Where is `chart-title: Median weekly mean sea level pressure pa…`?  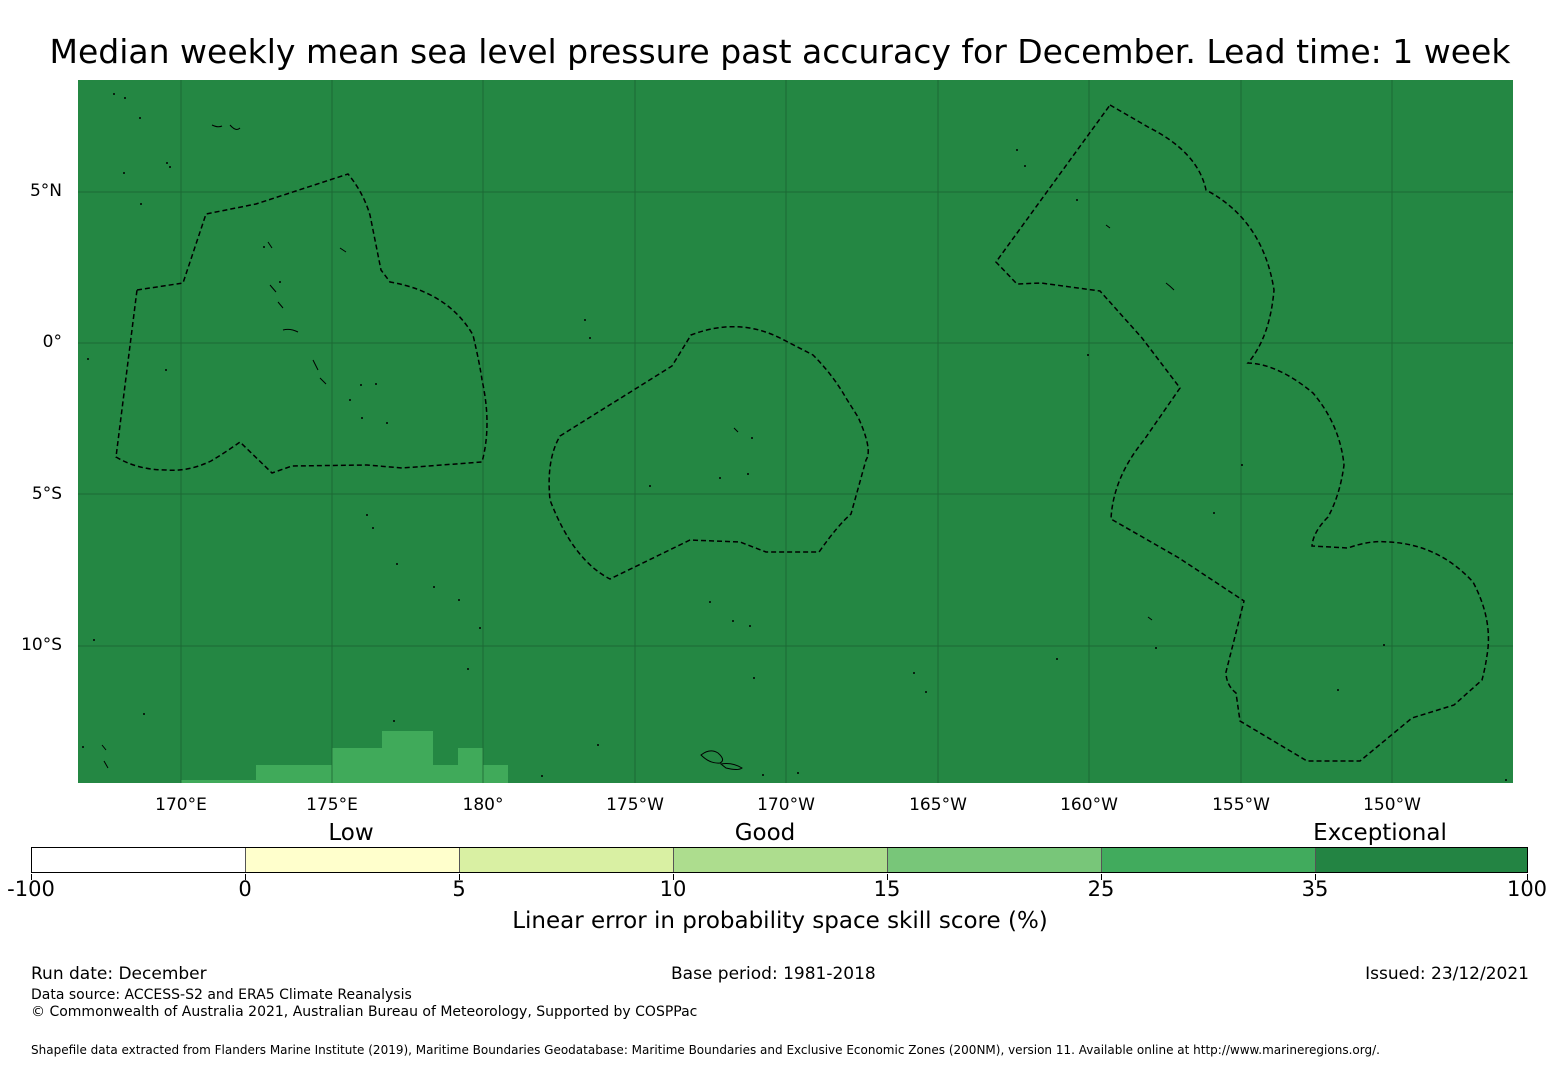
chart-title: Median weekly mean sea level pressure pa… is located at coordinates (780, 51).